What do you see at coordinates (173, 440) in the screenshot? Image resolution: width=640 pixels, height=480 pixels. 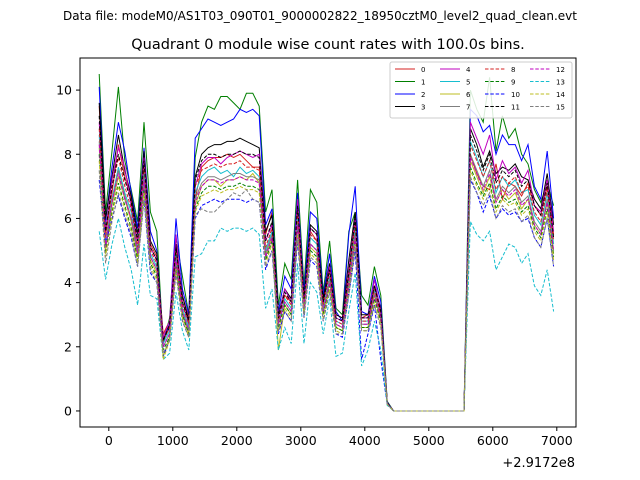 I see `x-tick-label: 1000` at bounding box center [173, 440].